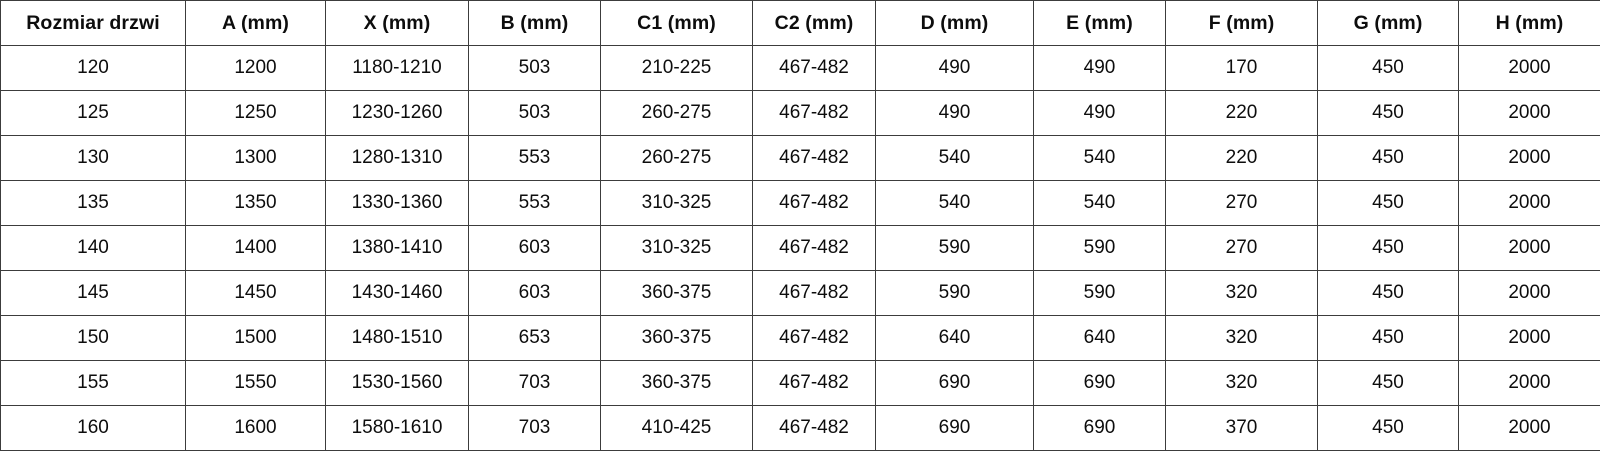 This screenshot has width=1600, height=451. I want to click on column-header-b: B (mm), so click(535, 23).